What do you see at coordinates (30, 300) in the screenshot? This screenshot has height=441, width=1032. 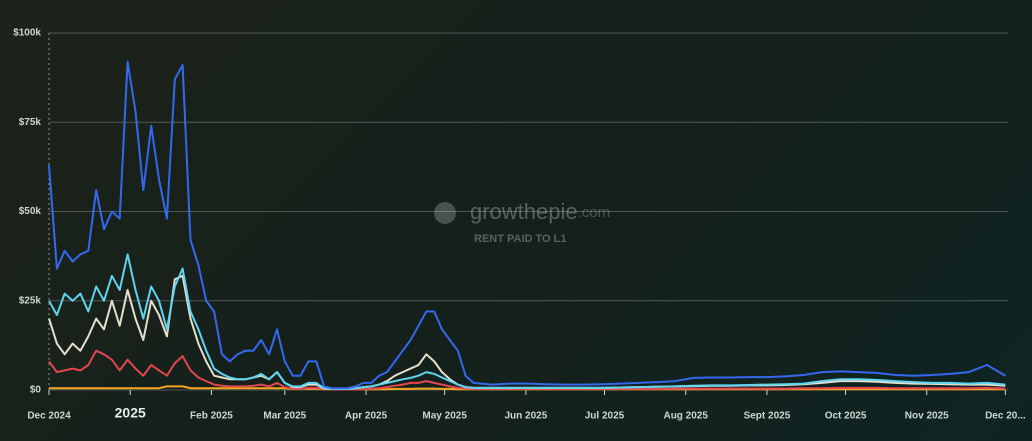 I see `y-tick-label: $25k` at bounding box center [30, 300].